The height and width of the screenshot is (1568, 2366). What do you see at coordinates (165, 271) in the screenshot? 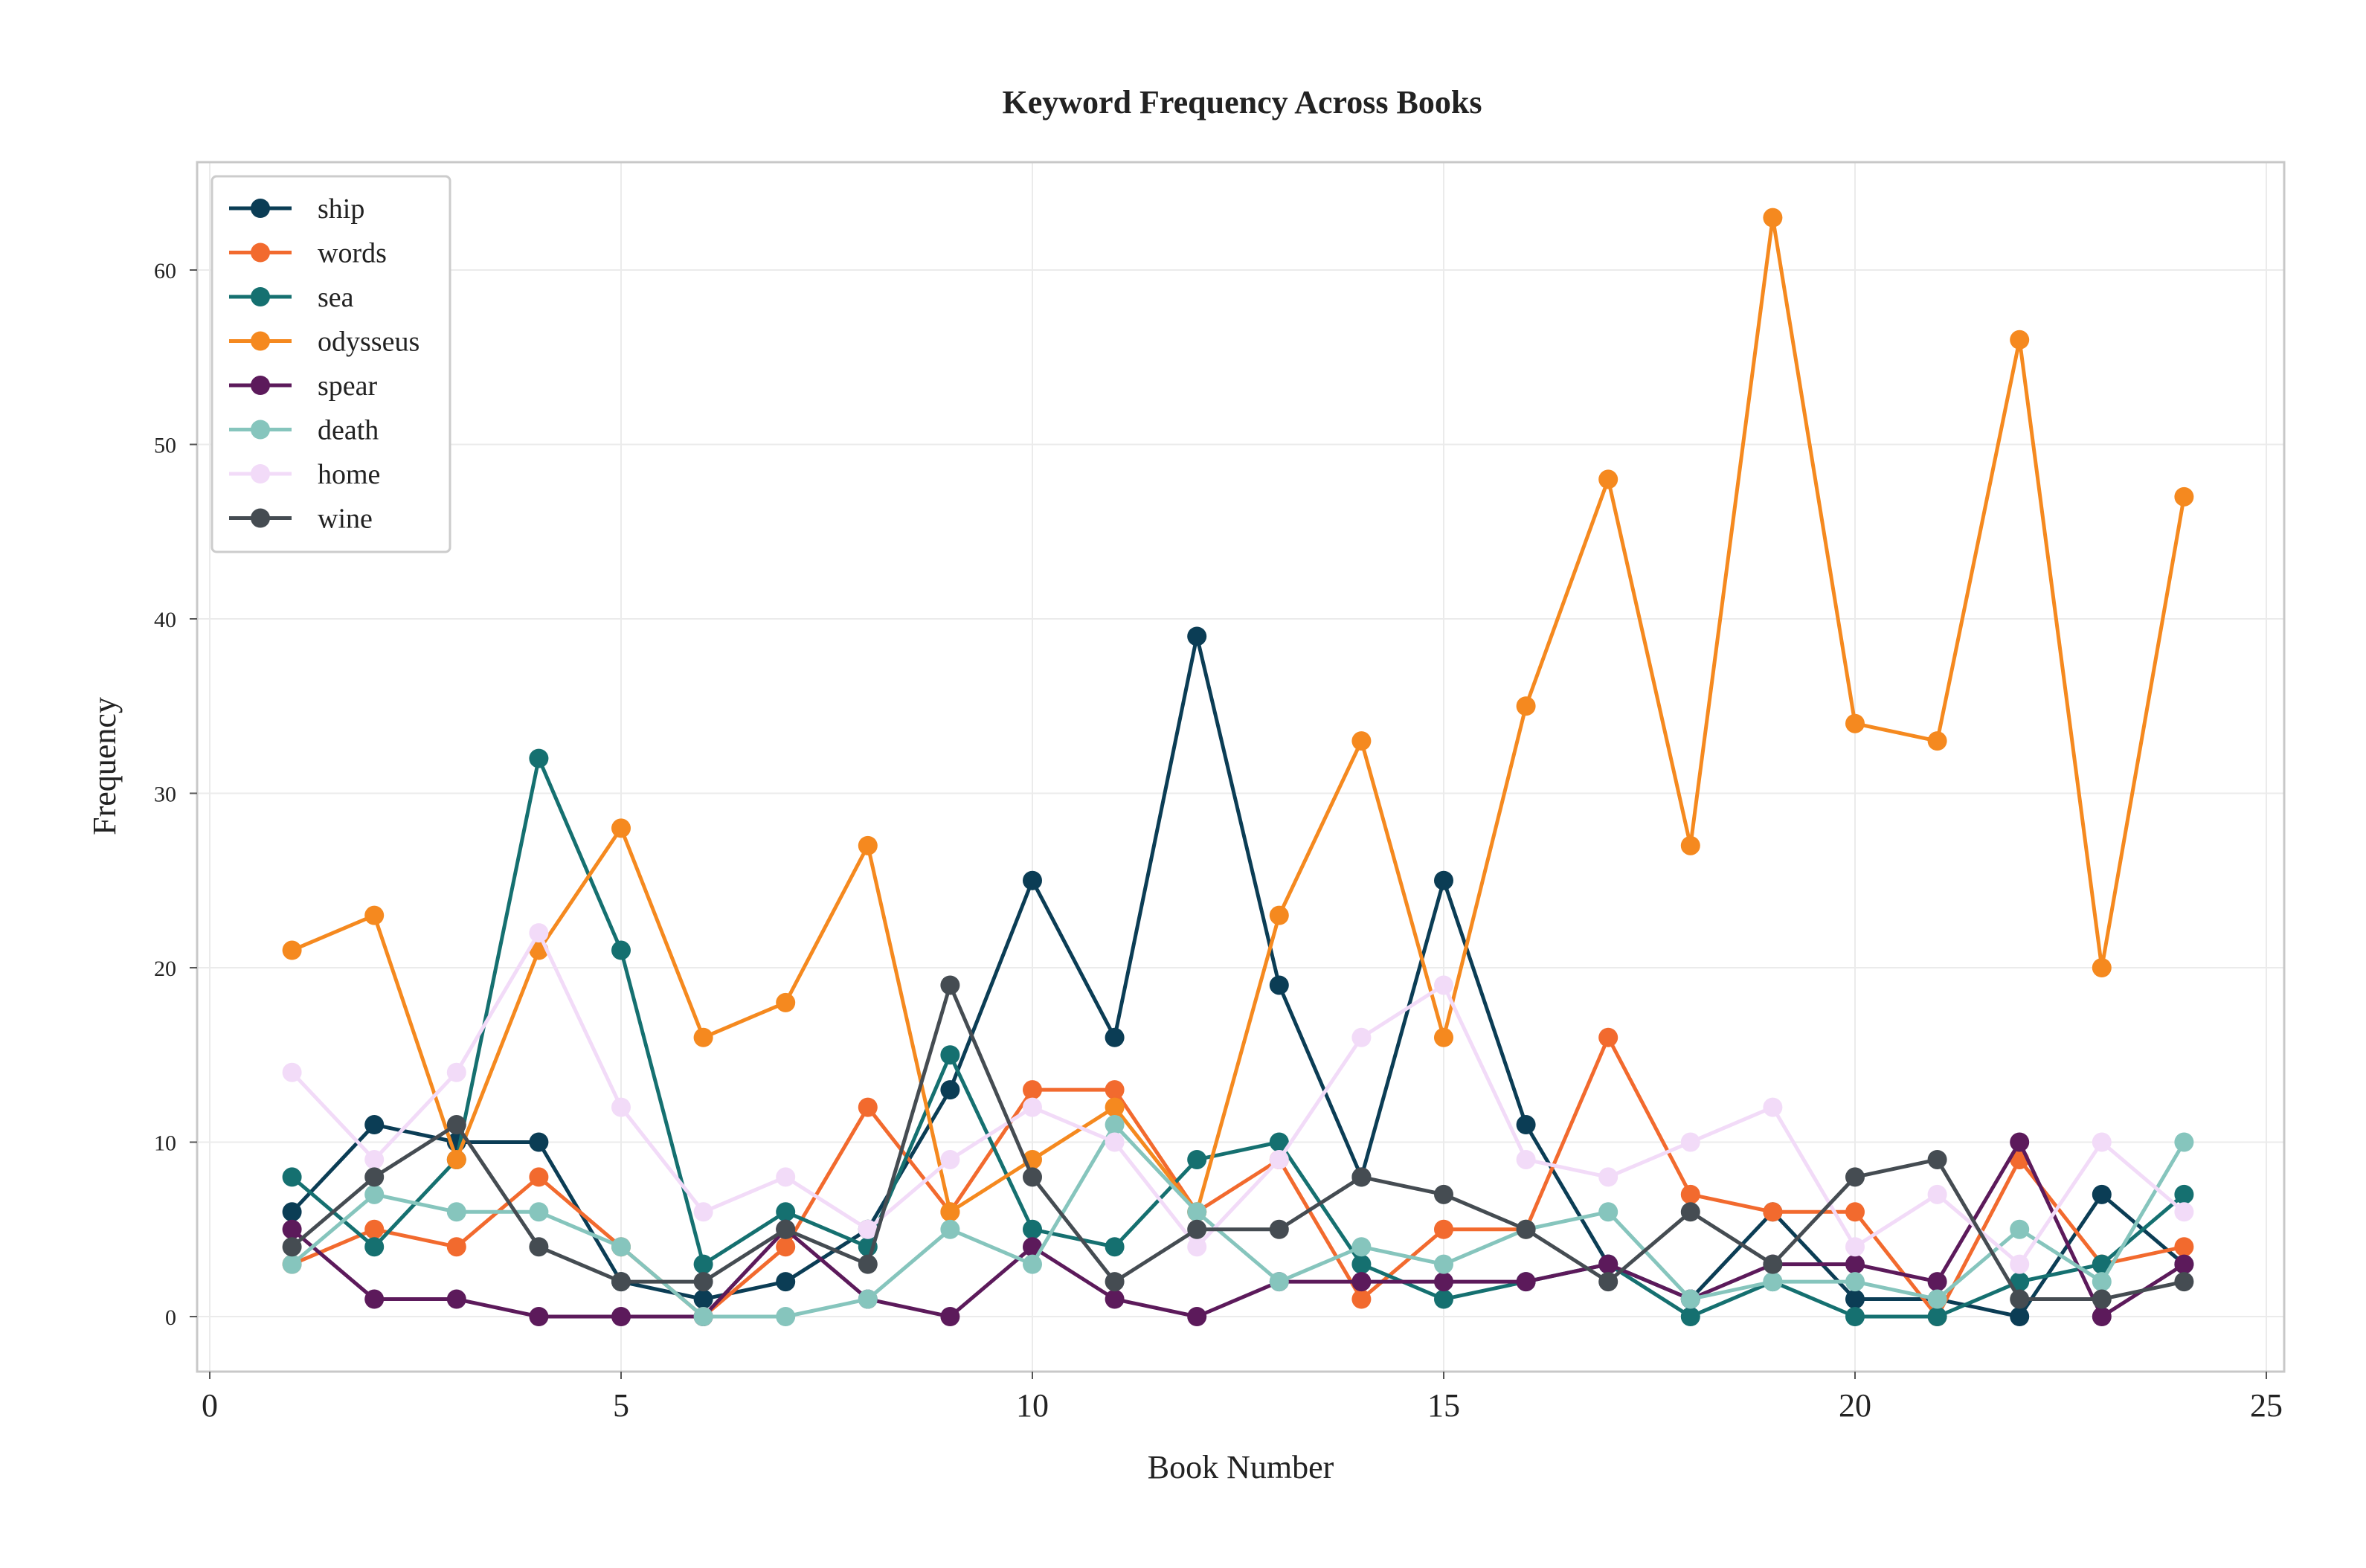
I see `y-tick-label: 60` at bounding box center [165, 271].